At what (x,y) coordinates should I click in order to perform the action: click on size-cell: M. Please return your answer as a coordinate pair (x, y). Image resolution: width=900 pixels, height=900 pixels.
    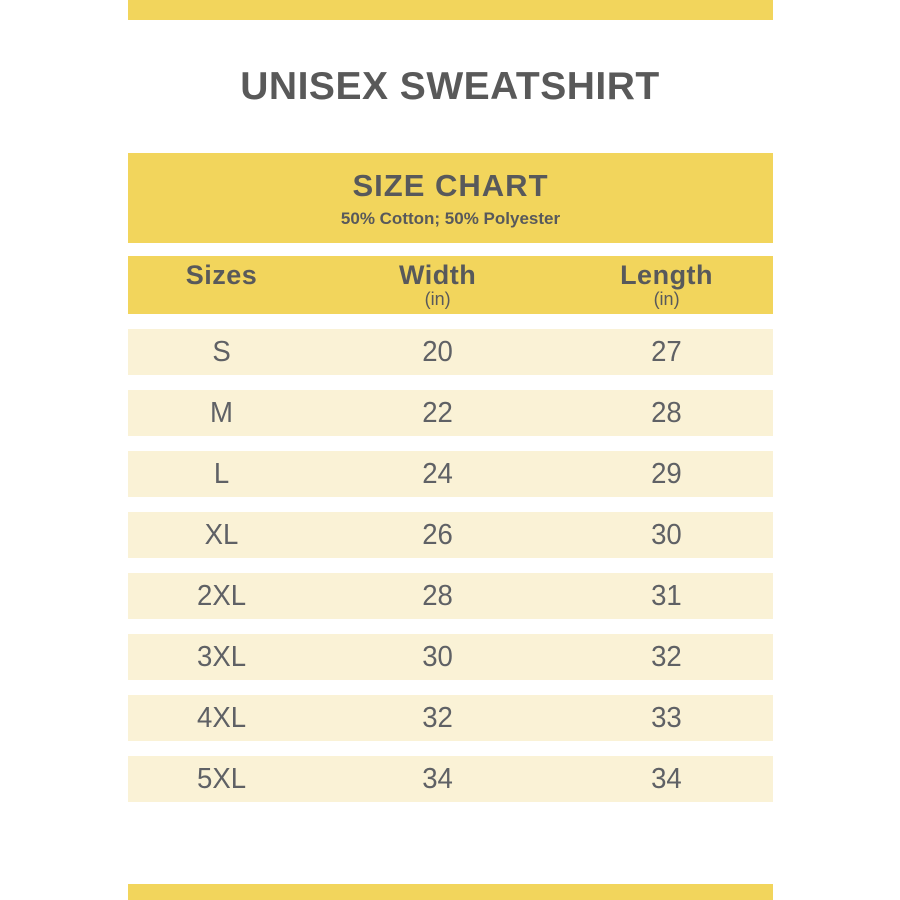
    Looking at the image, I should click on (222, 413).